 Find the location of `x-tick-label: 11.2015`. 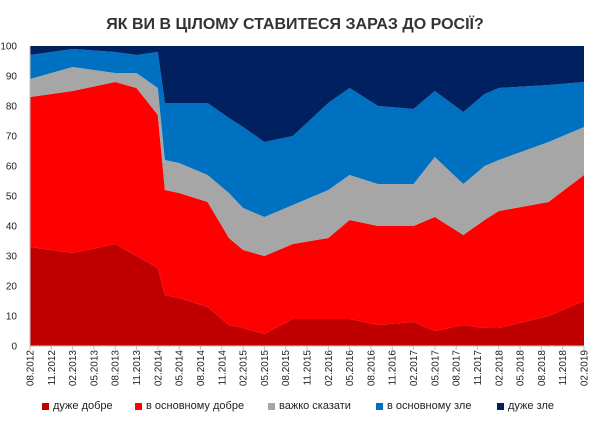

x-tick-label: 11.2015 is located at coordinates (308, 368).